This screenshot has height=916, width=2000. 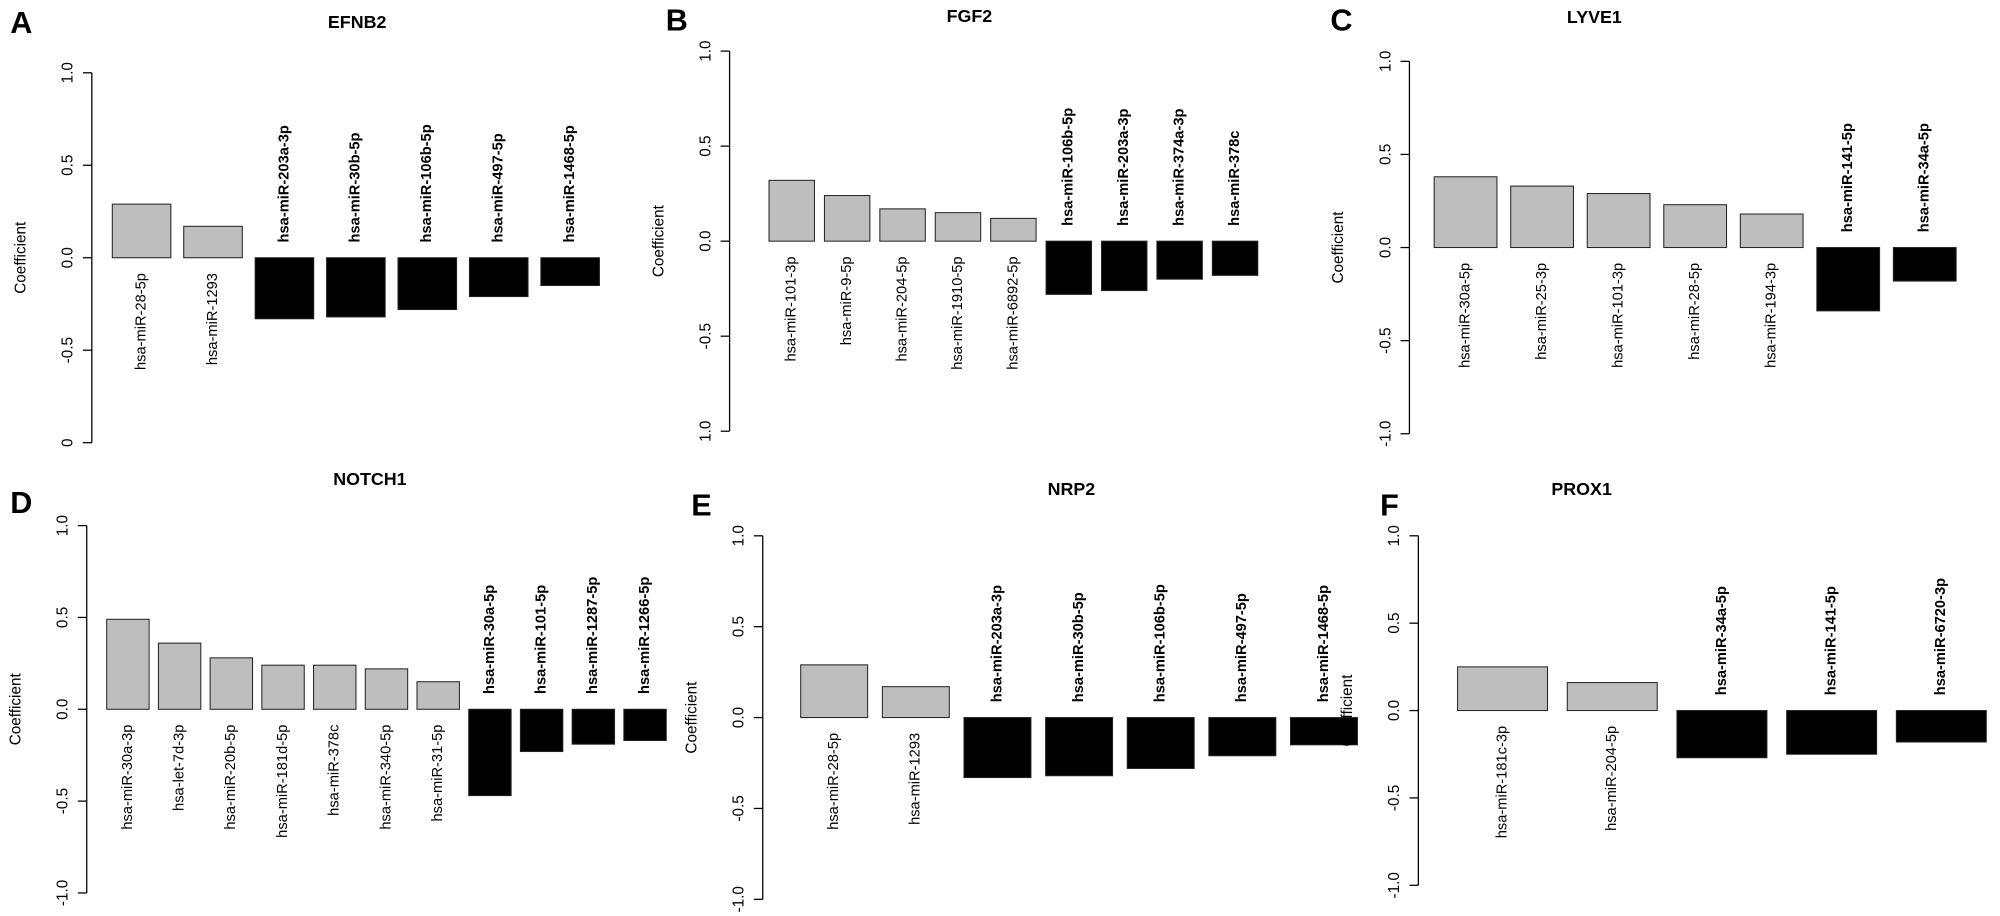 I want to click on category-label: hsa-miR-340-5p, so click(x=386, y=777).